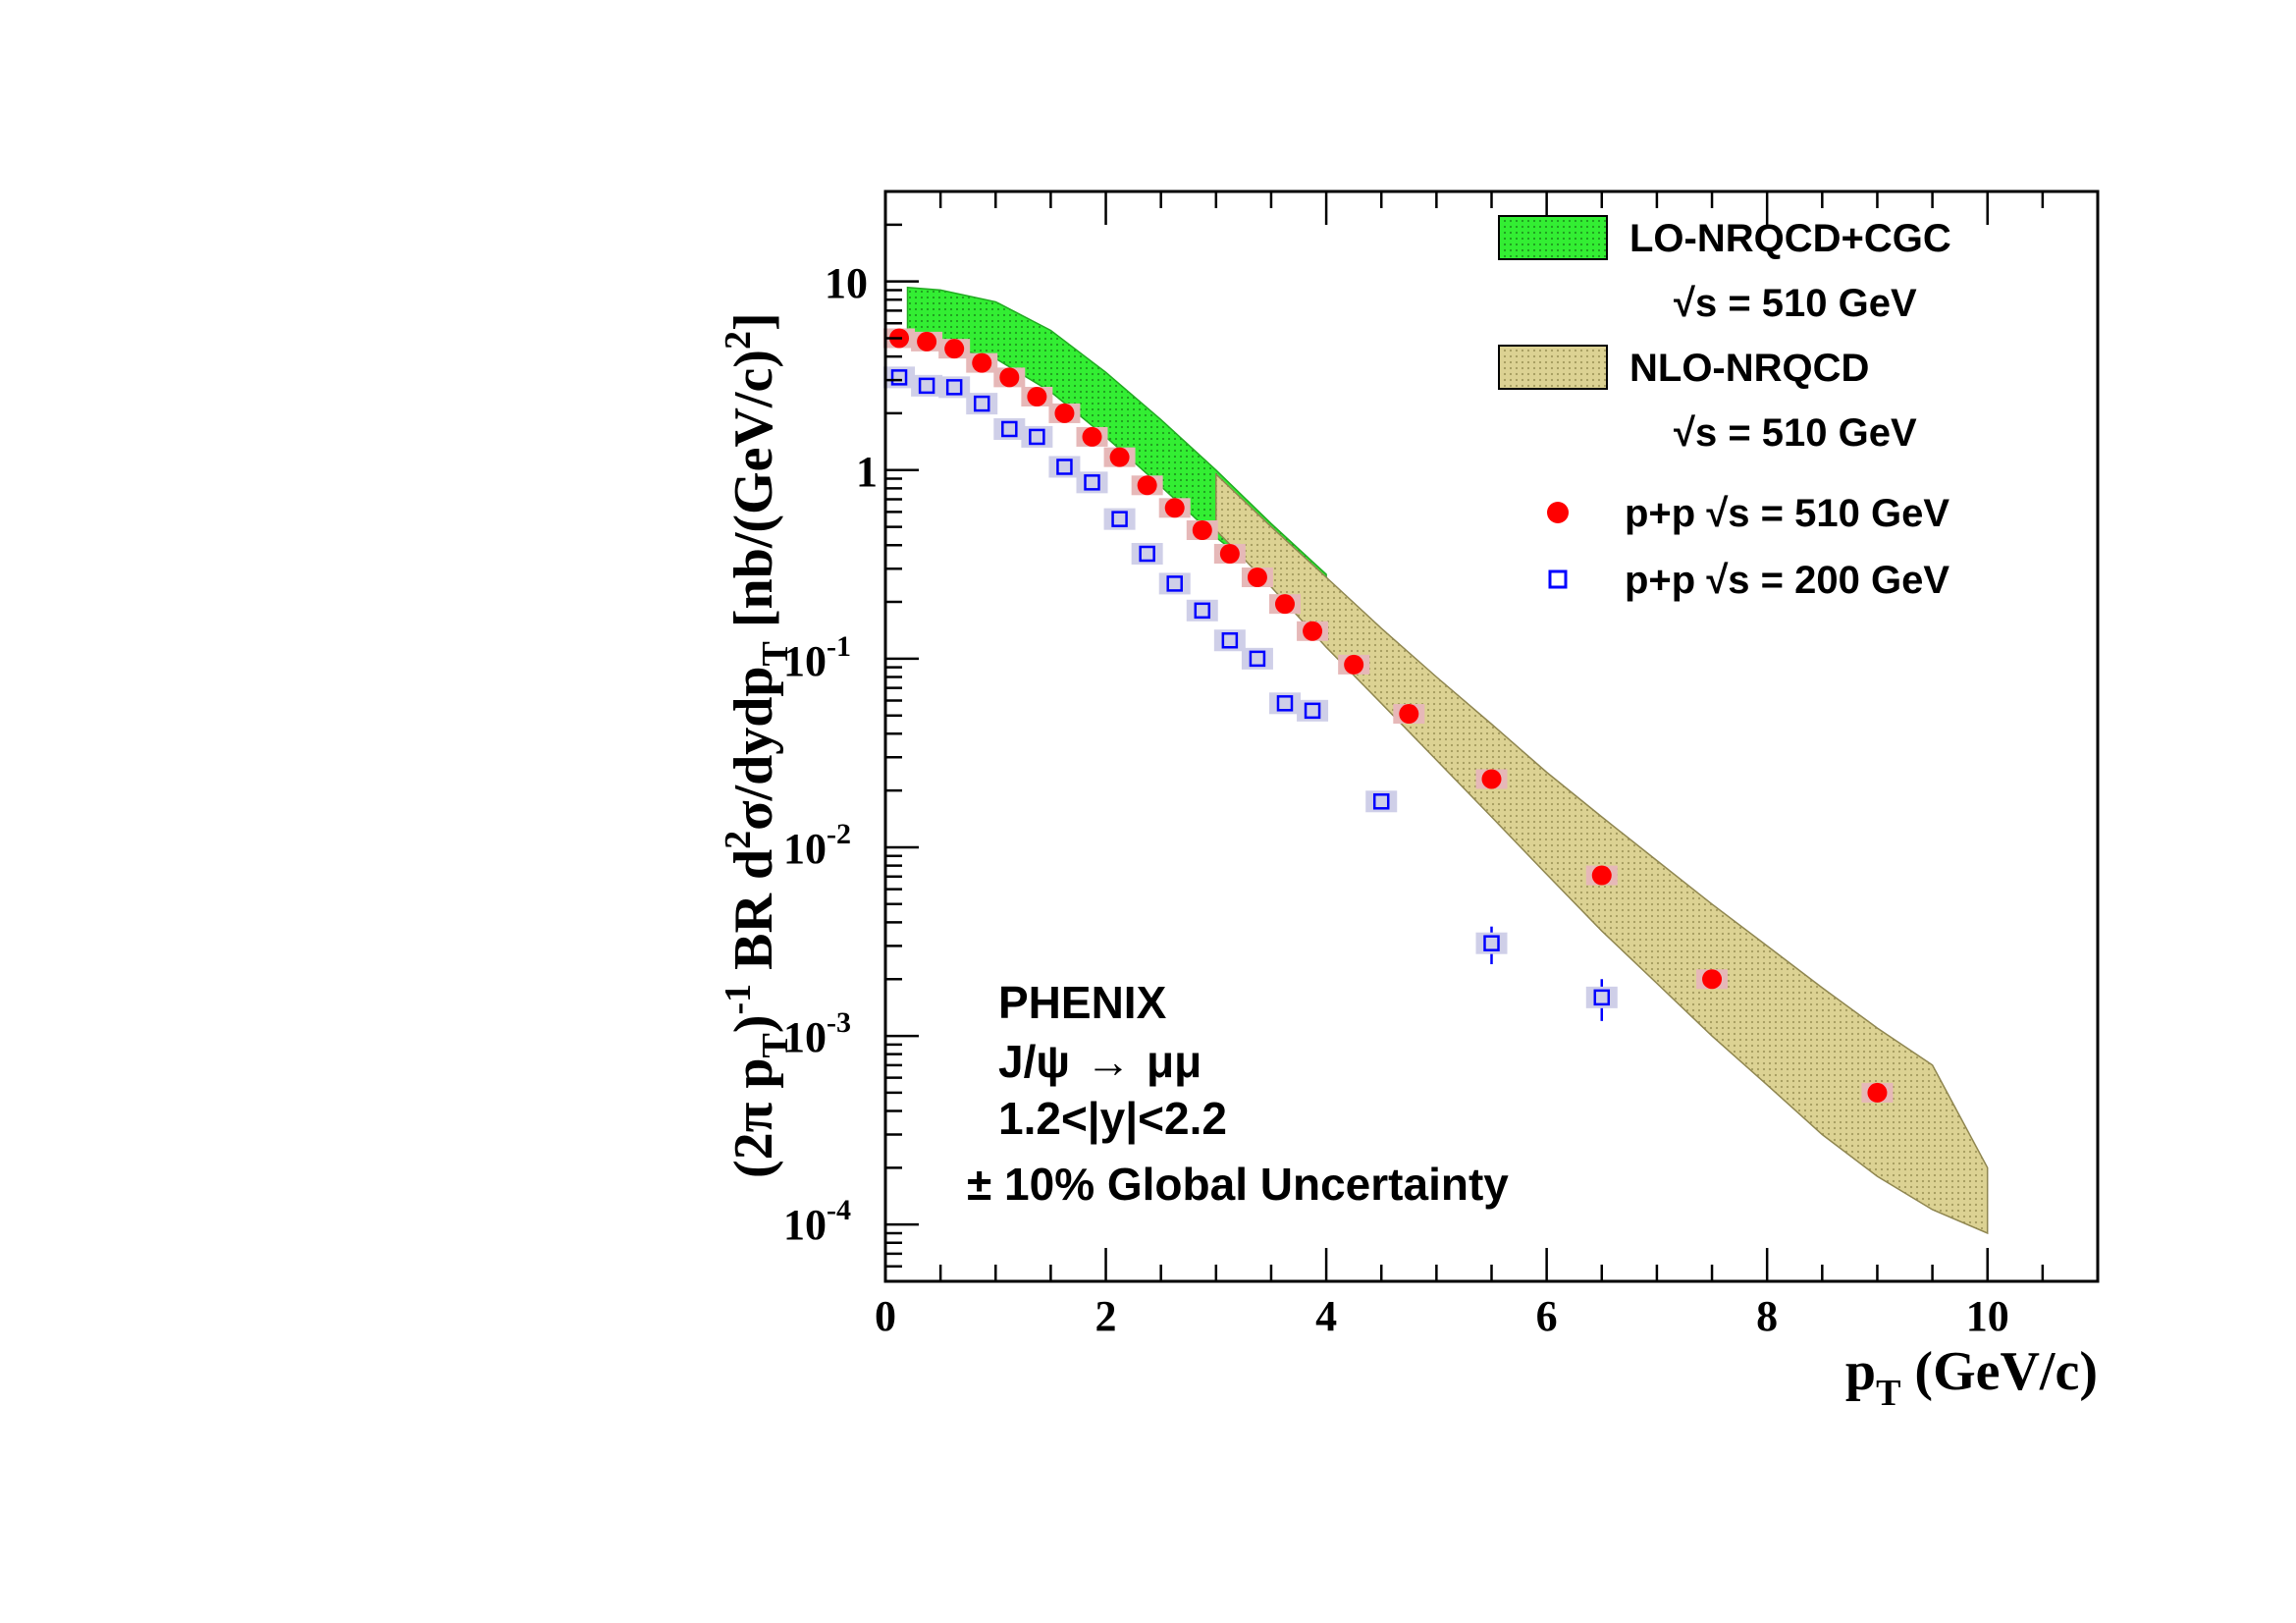 This screenshot has width=2296, height=1623. I want to click on legend-sub-lo-nrqcd-cgc: √s = 510 GeV, so click(1796, 303).